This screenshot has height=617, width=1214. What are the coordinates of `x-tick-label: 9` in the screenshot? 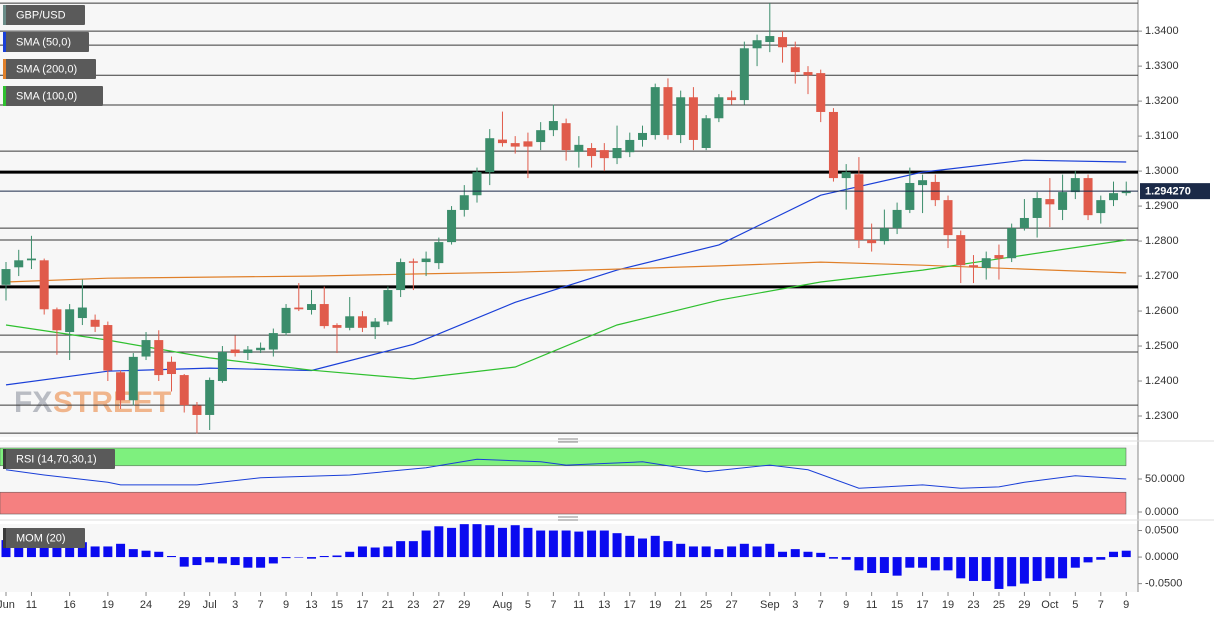 It's located at (846, 605).